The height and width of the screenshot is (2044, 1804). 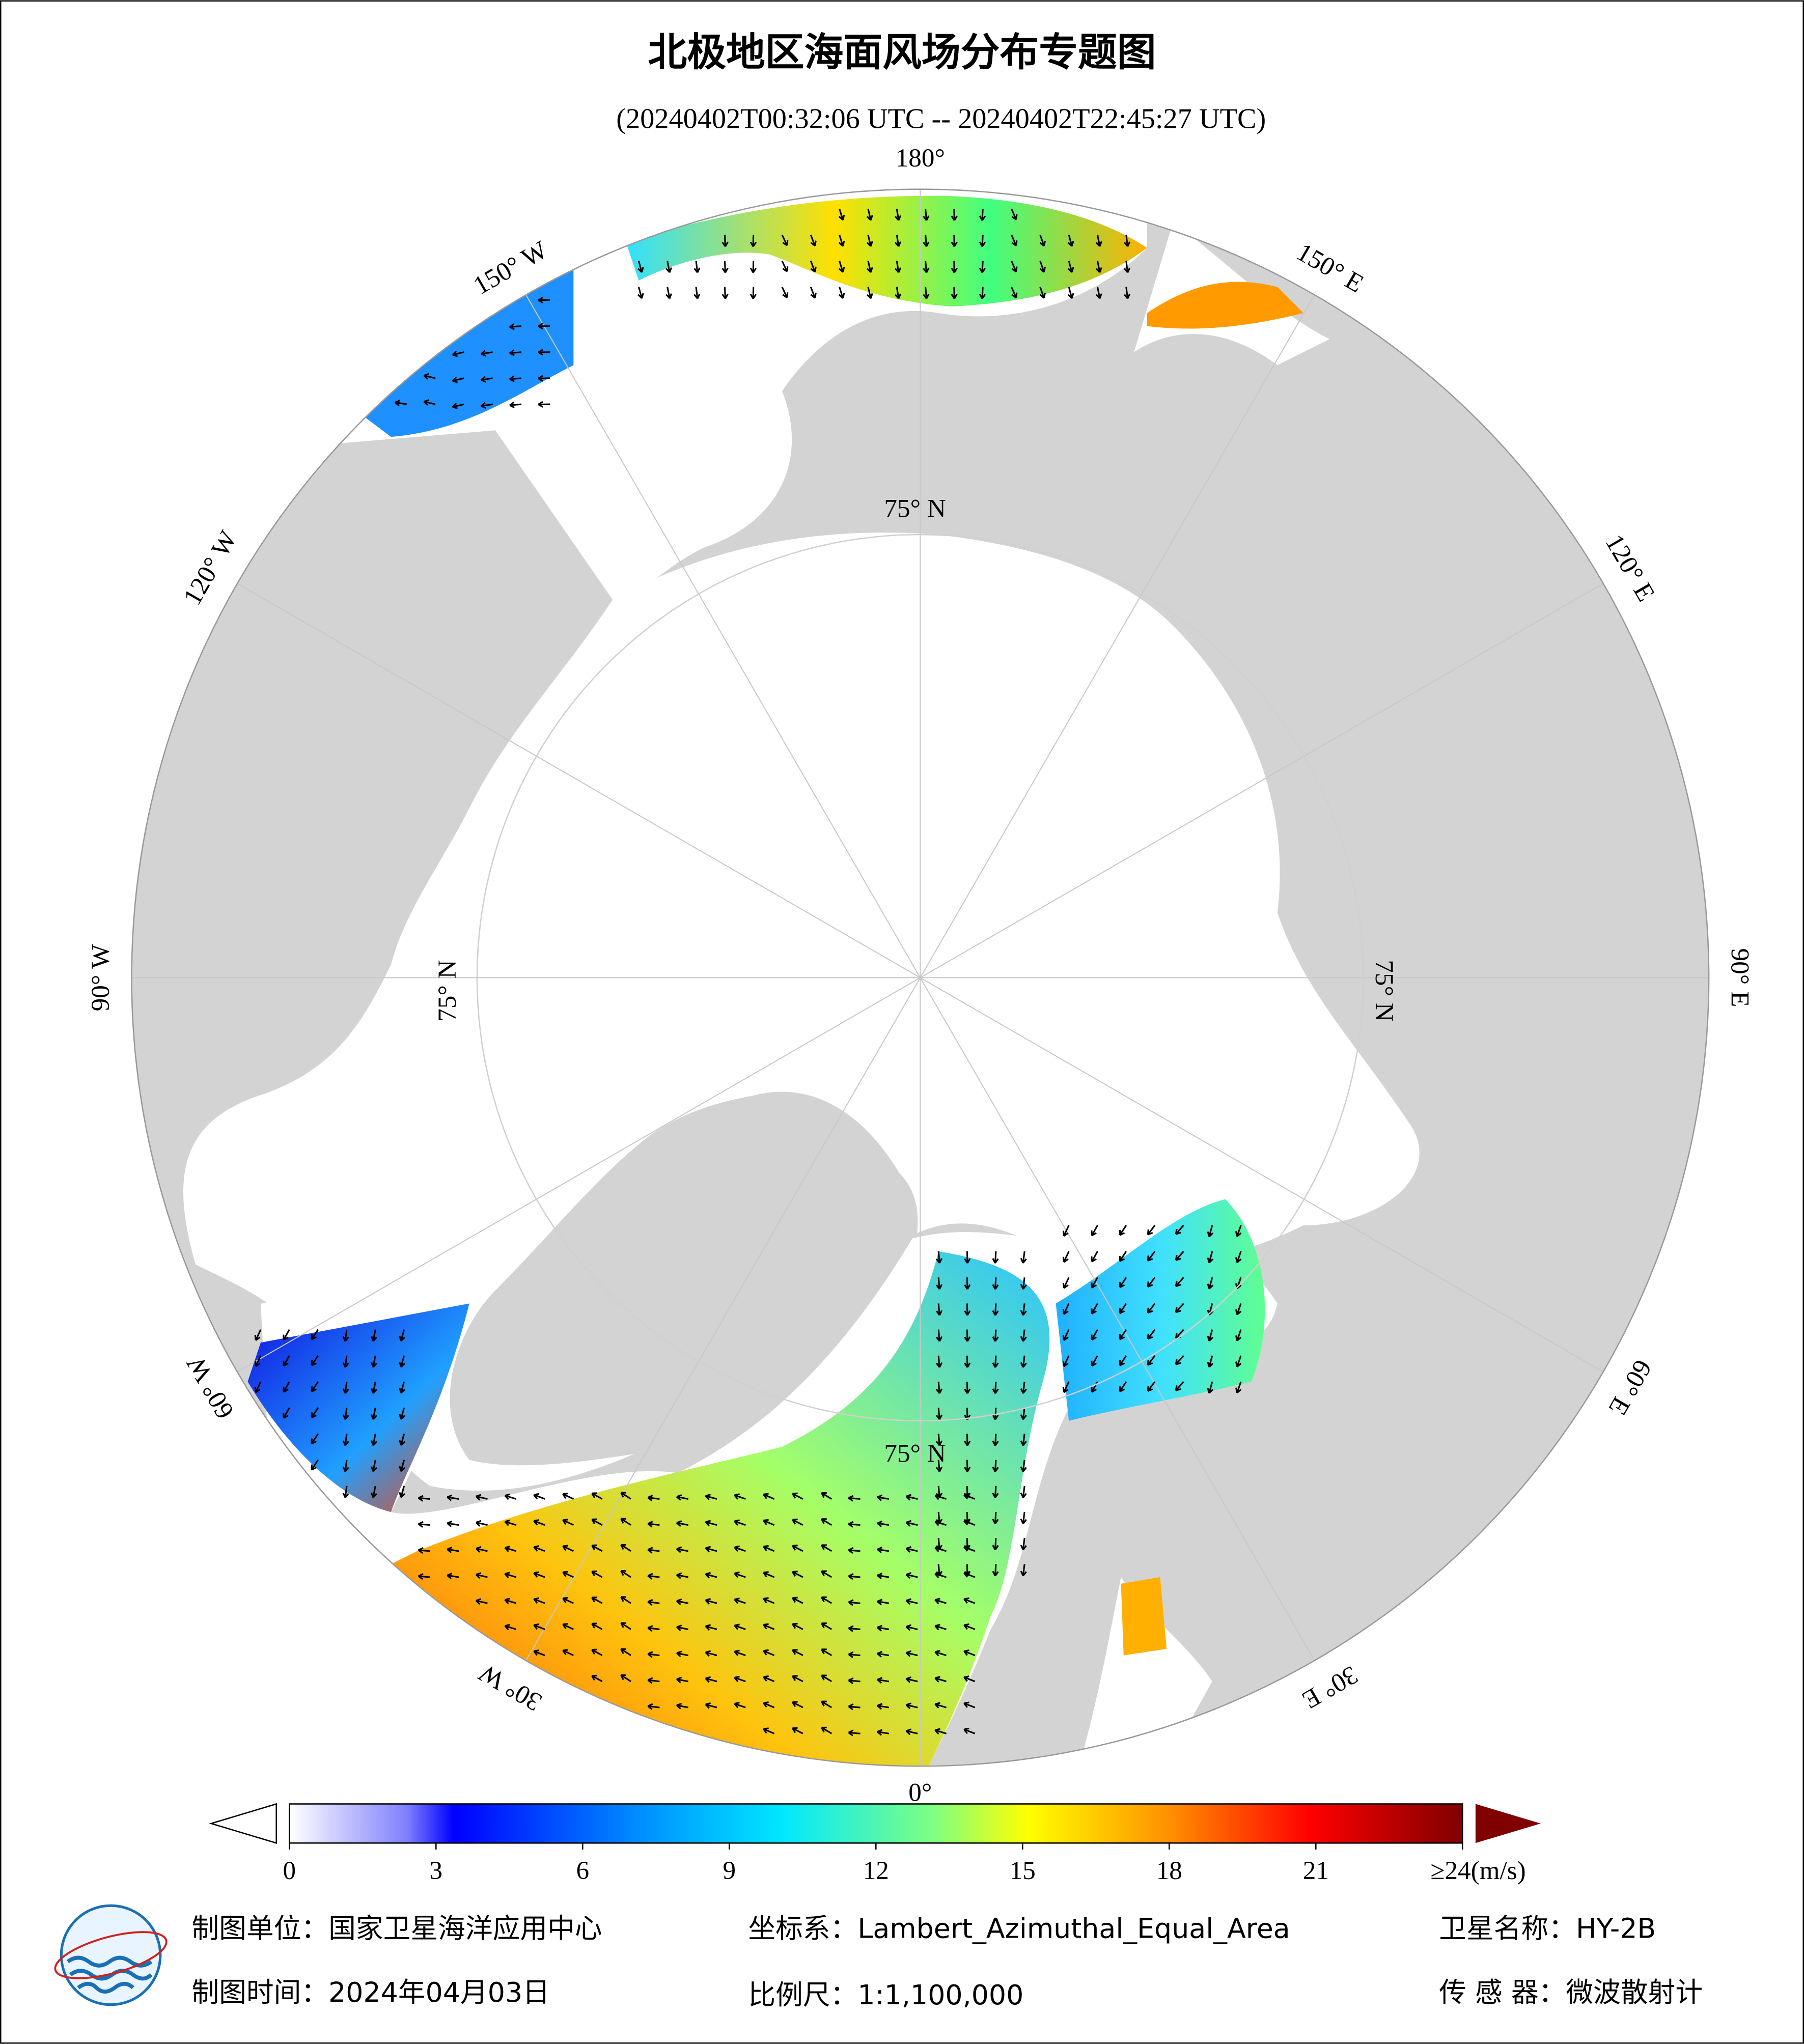 I want to click on lon-label: 90° W, so click(x=100, y=978).